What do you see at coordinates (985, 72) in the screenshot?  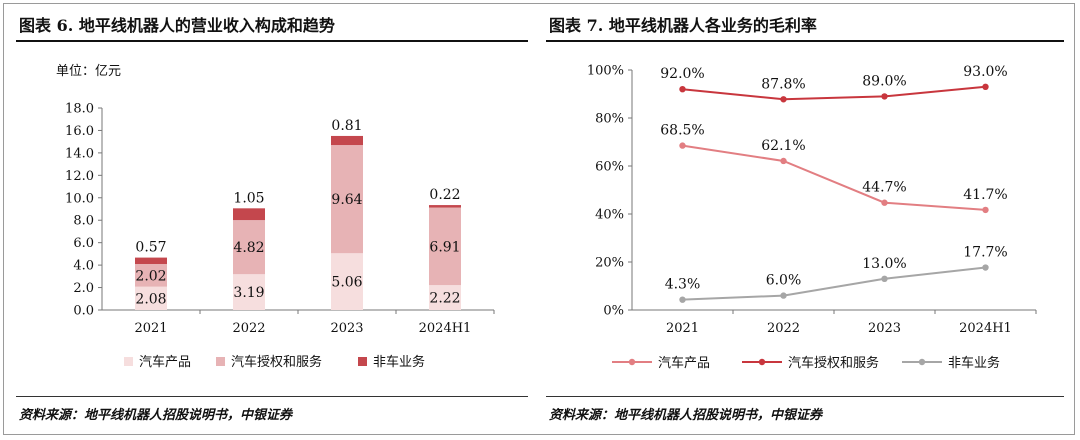 I see `point-data-label: 93.0%` at bounding box center [985, 72].